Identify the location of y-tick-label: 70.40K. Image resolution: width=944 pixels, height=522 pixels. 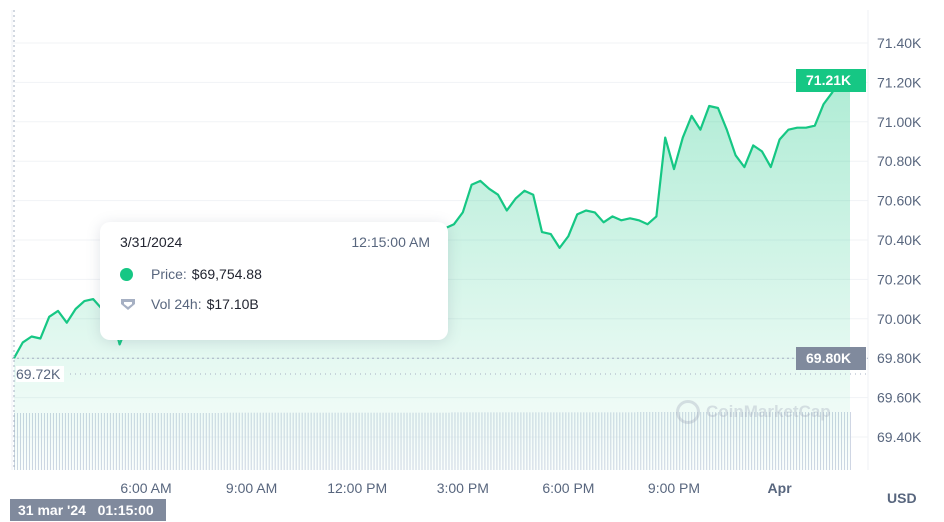
(899, 240).